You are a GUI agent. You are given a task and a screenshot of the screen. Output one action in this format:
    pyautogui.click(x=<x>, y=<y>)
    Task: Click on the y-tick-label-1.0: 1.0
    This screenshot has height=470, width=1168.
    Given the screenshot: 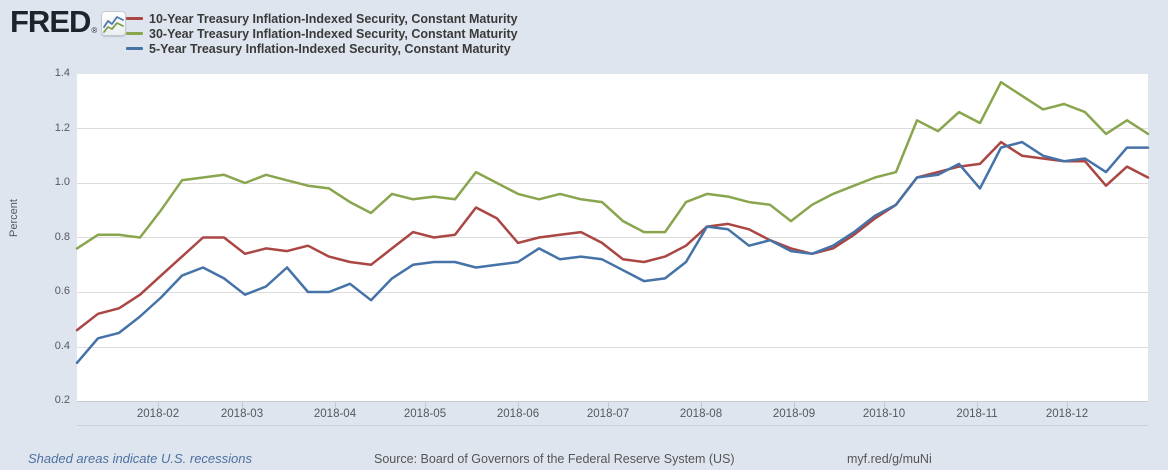 What is the action you would take?
    pyautogui.click(x=62, y=182)
    